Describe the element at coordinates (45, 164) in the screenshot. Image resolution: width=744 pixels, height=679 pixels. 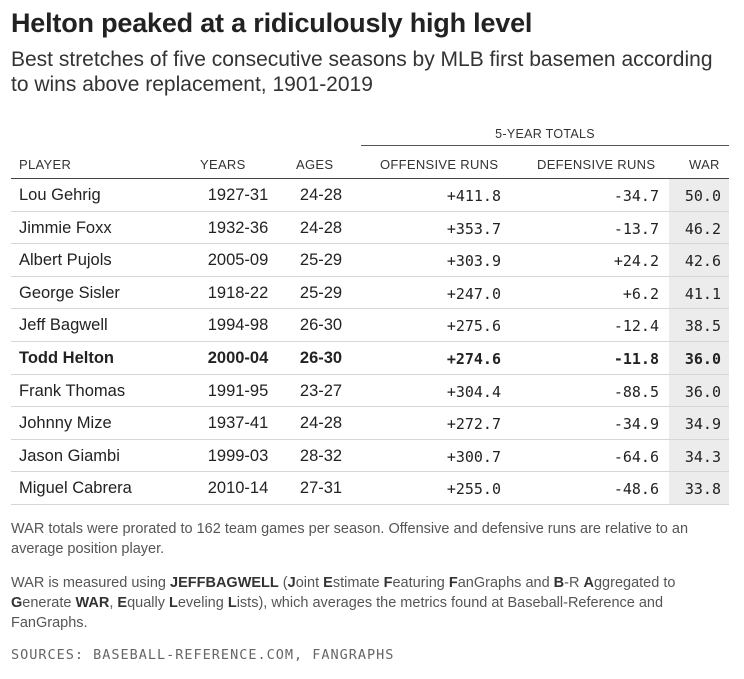
I see `col-header-player: PLAYER` at that location.